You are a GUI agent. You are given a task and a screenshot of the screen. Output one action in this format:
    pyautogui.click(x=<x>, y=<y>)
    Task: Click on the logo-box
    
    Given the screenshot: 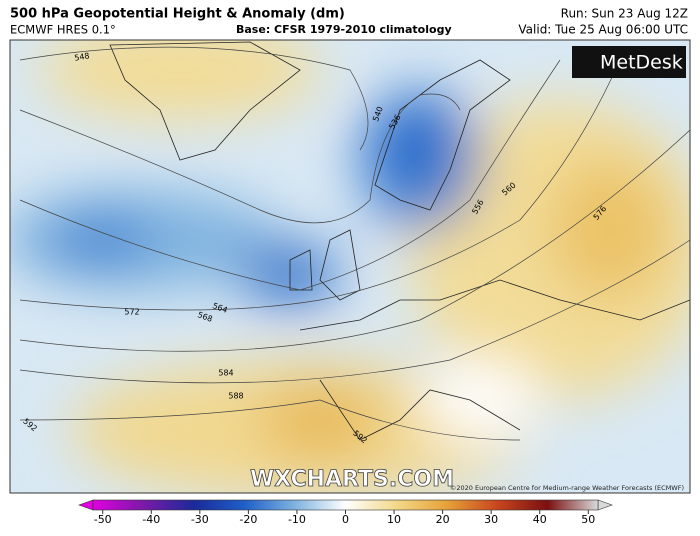 What is the action you would take?
    pyautogui.click(x=629, y=62)
    